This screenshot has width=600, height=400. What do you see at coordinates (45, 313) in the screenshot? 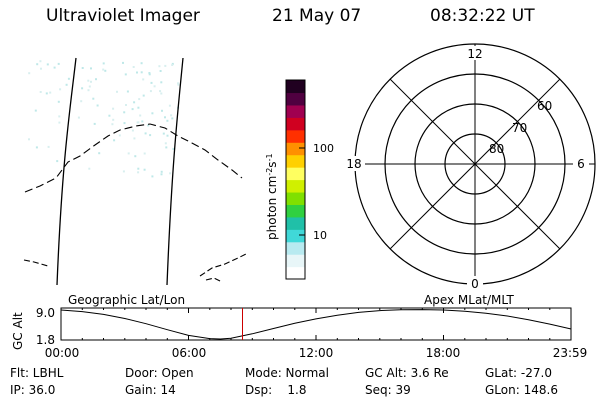
I see `orbit-y-tick-max: 9.0` at bounding box center [45, 313].